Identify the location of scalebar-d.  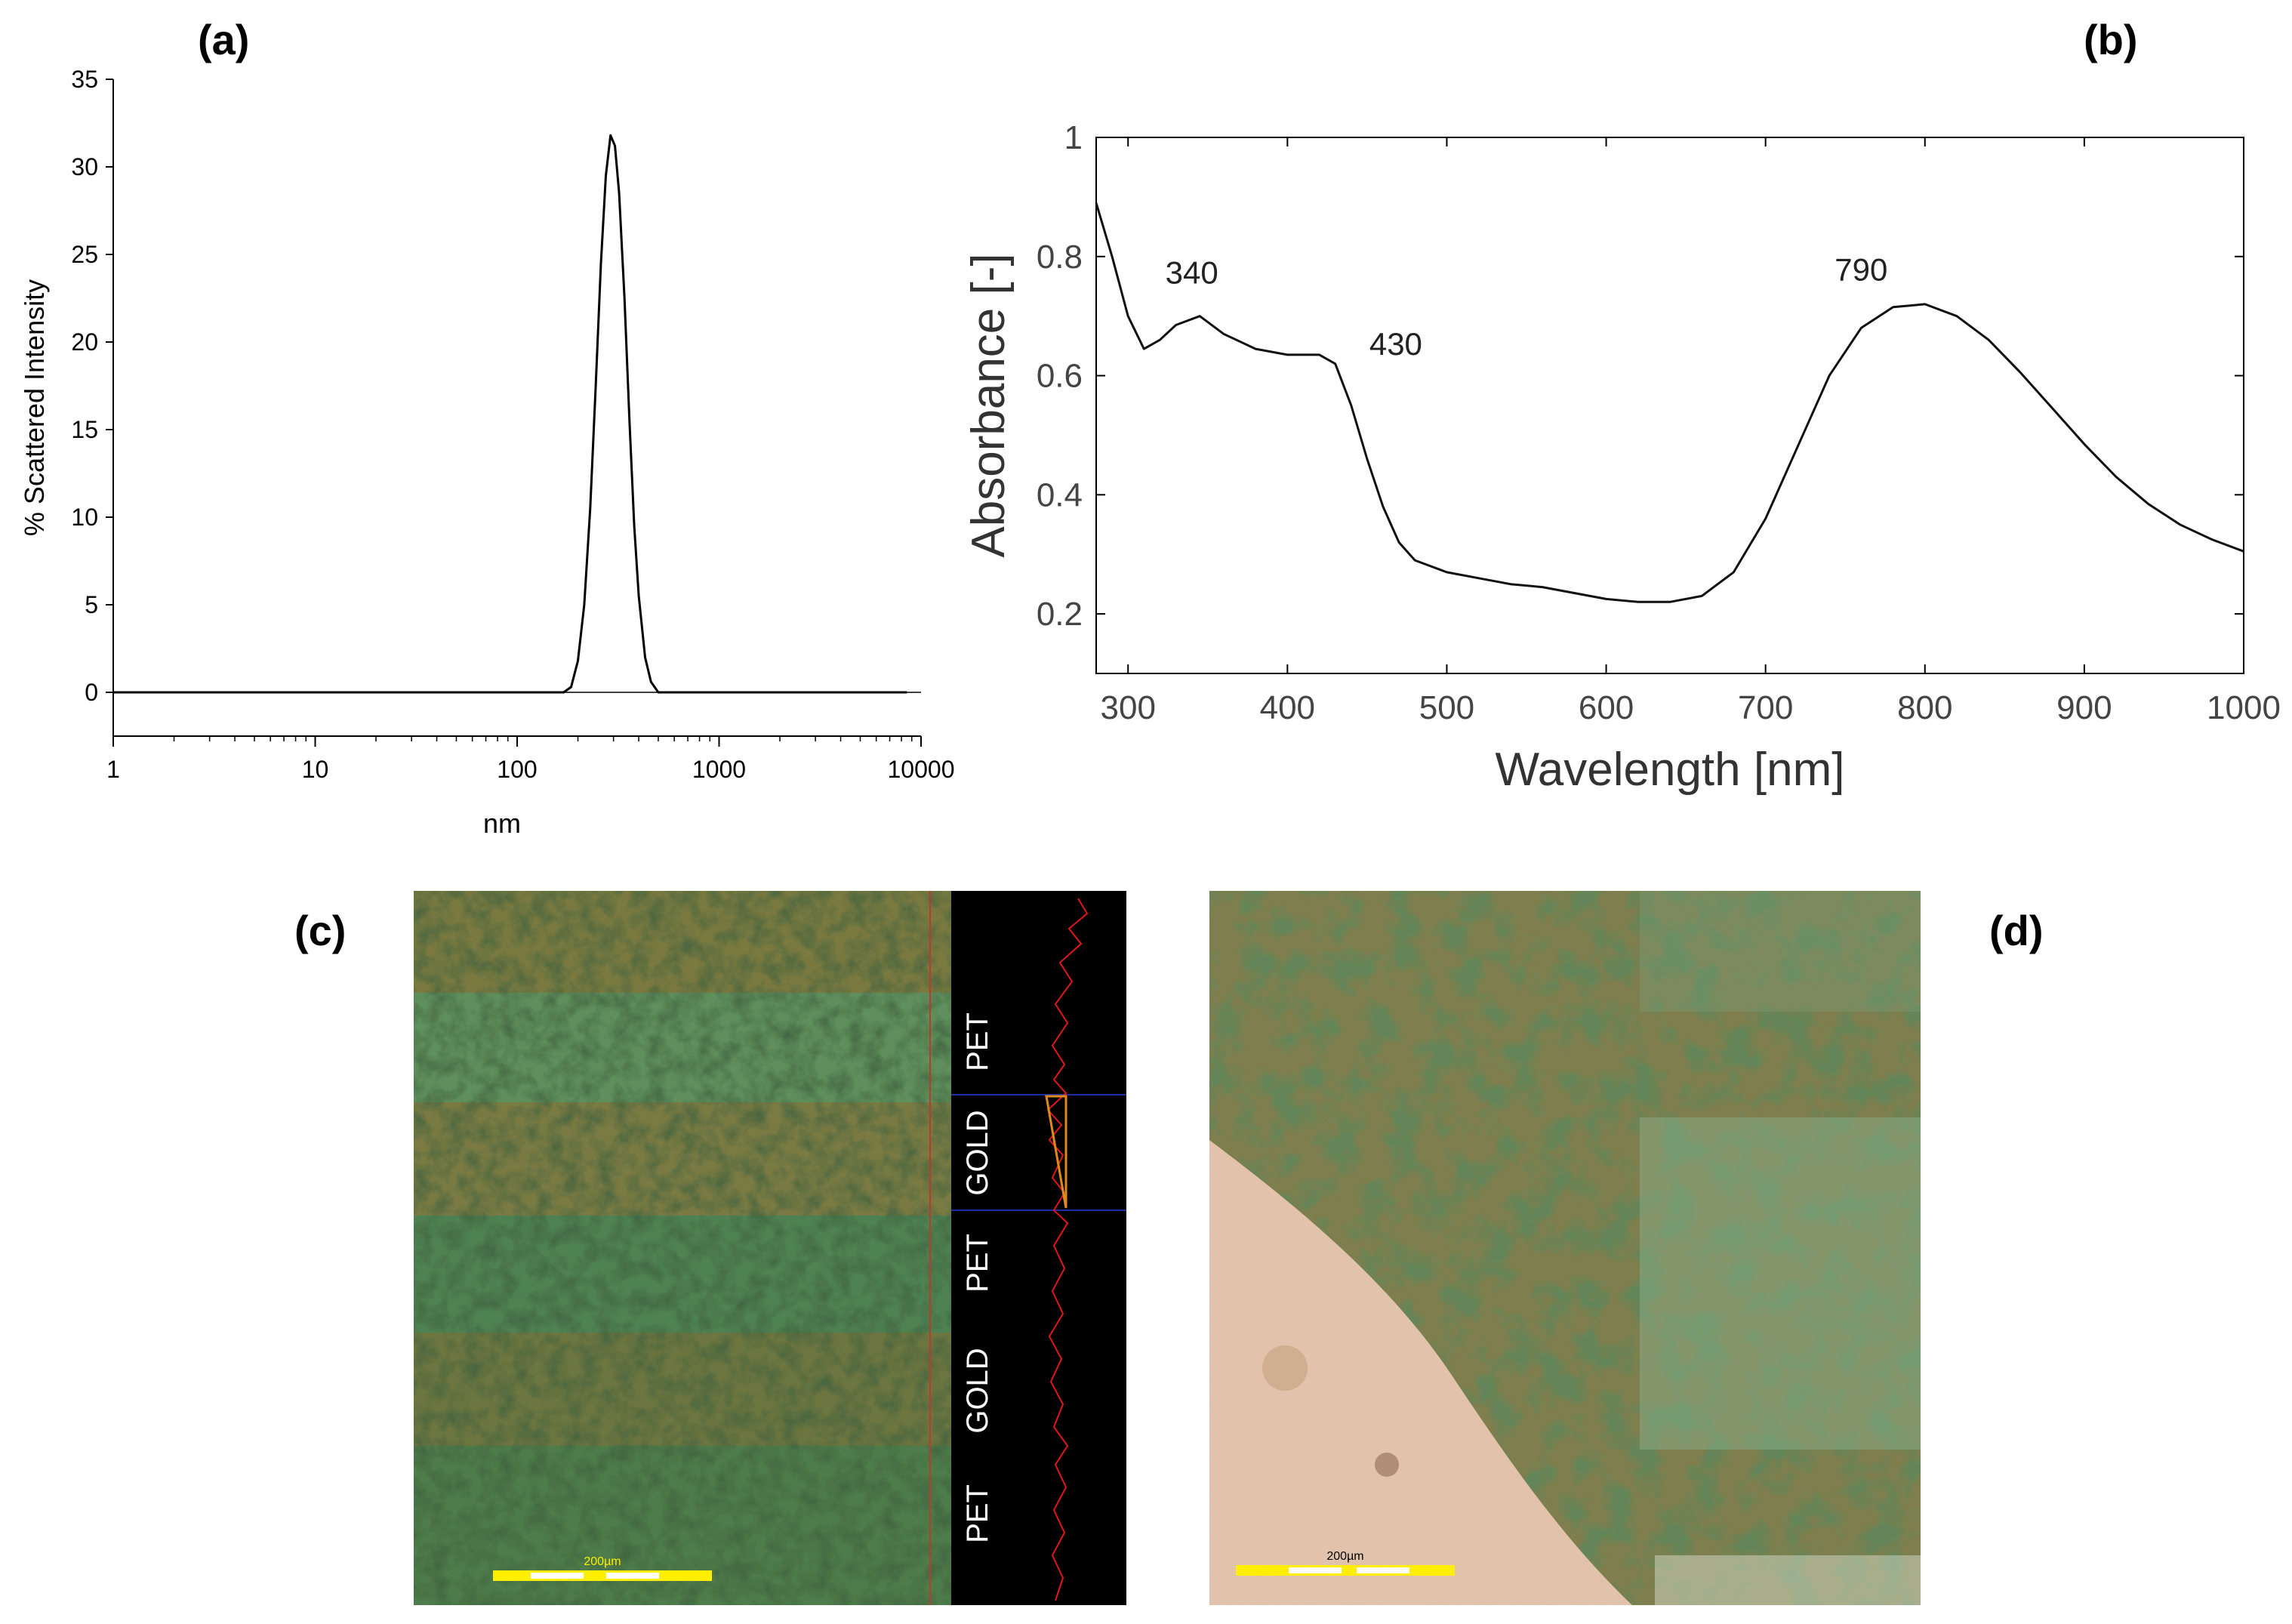
(1345, 1571).